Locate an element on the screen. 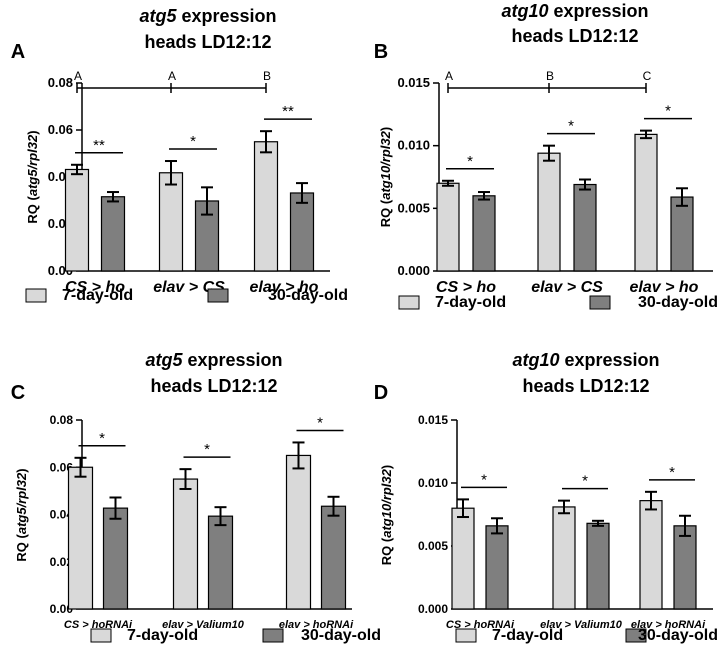 The height and width of the screenshot is (662, 726). panel-letter: C is located at coordinates (18, 393).